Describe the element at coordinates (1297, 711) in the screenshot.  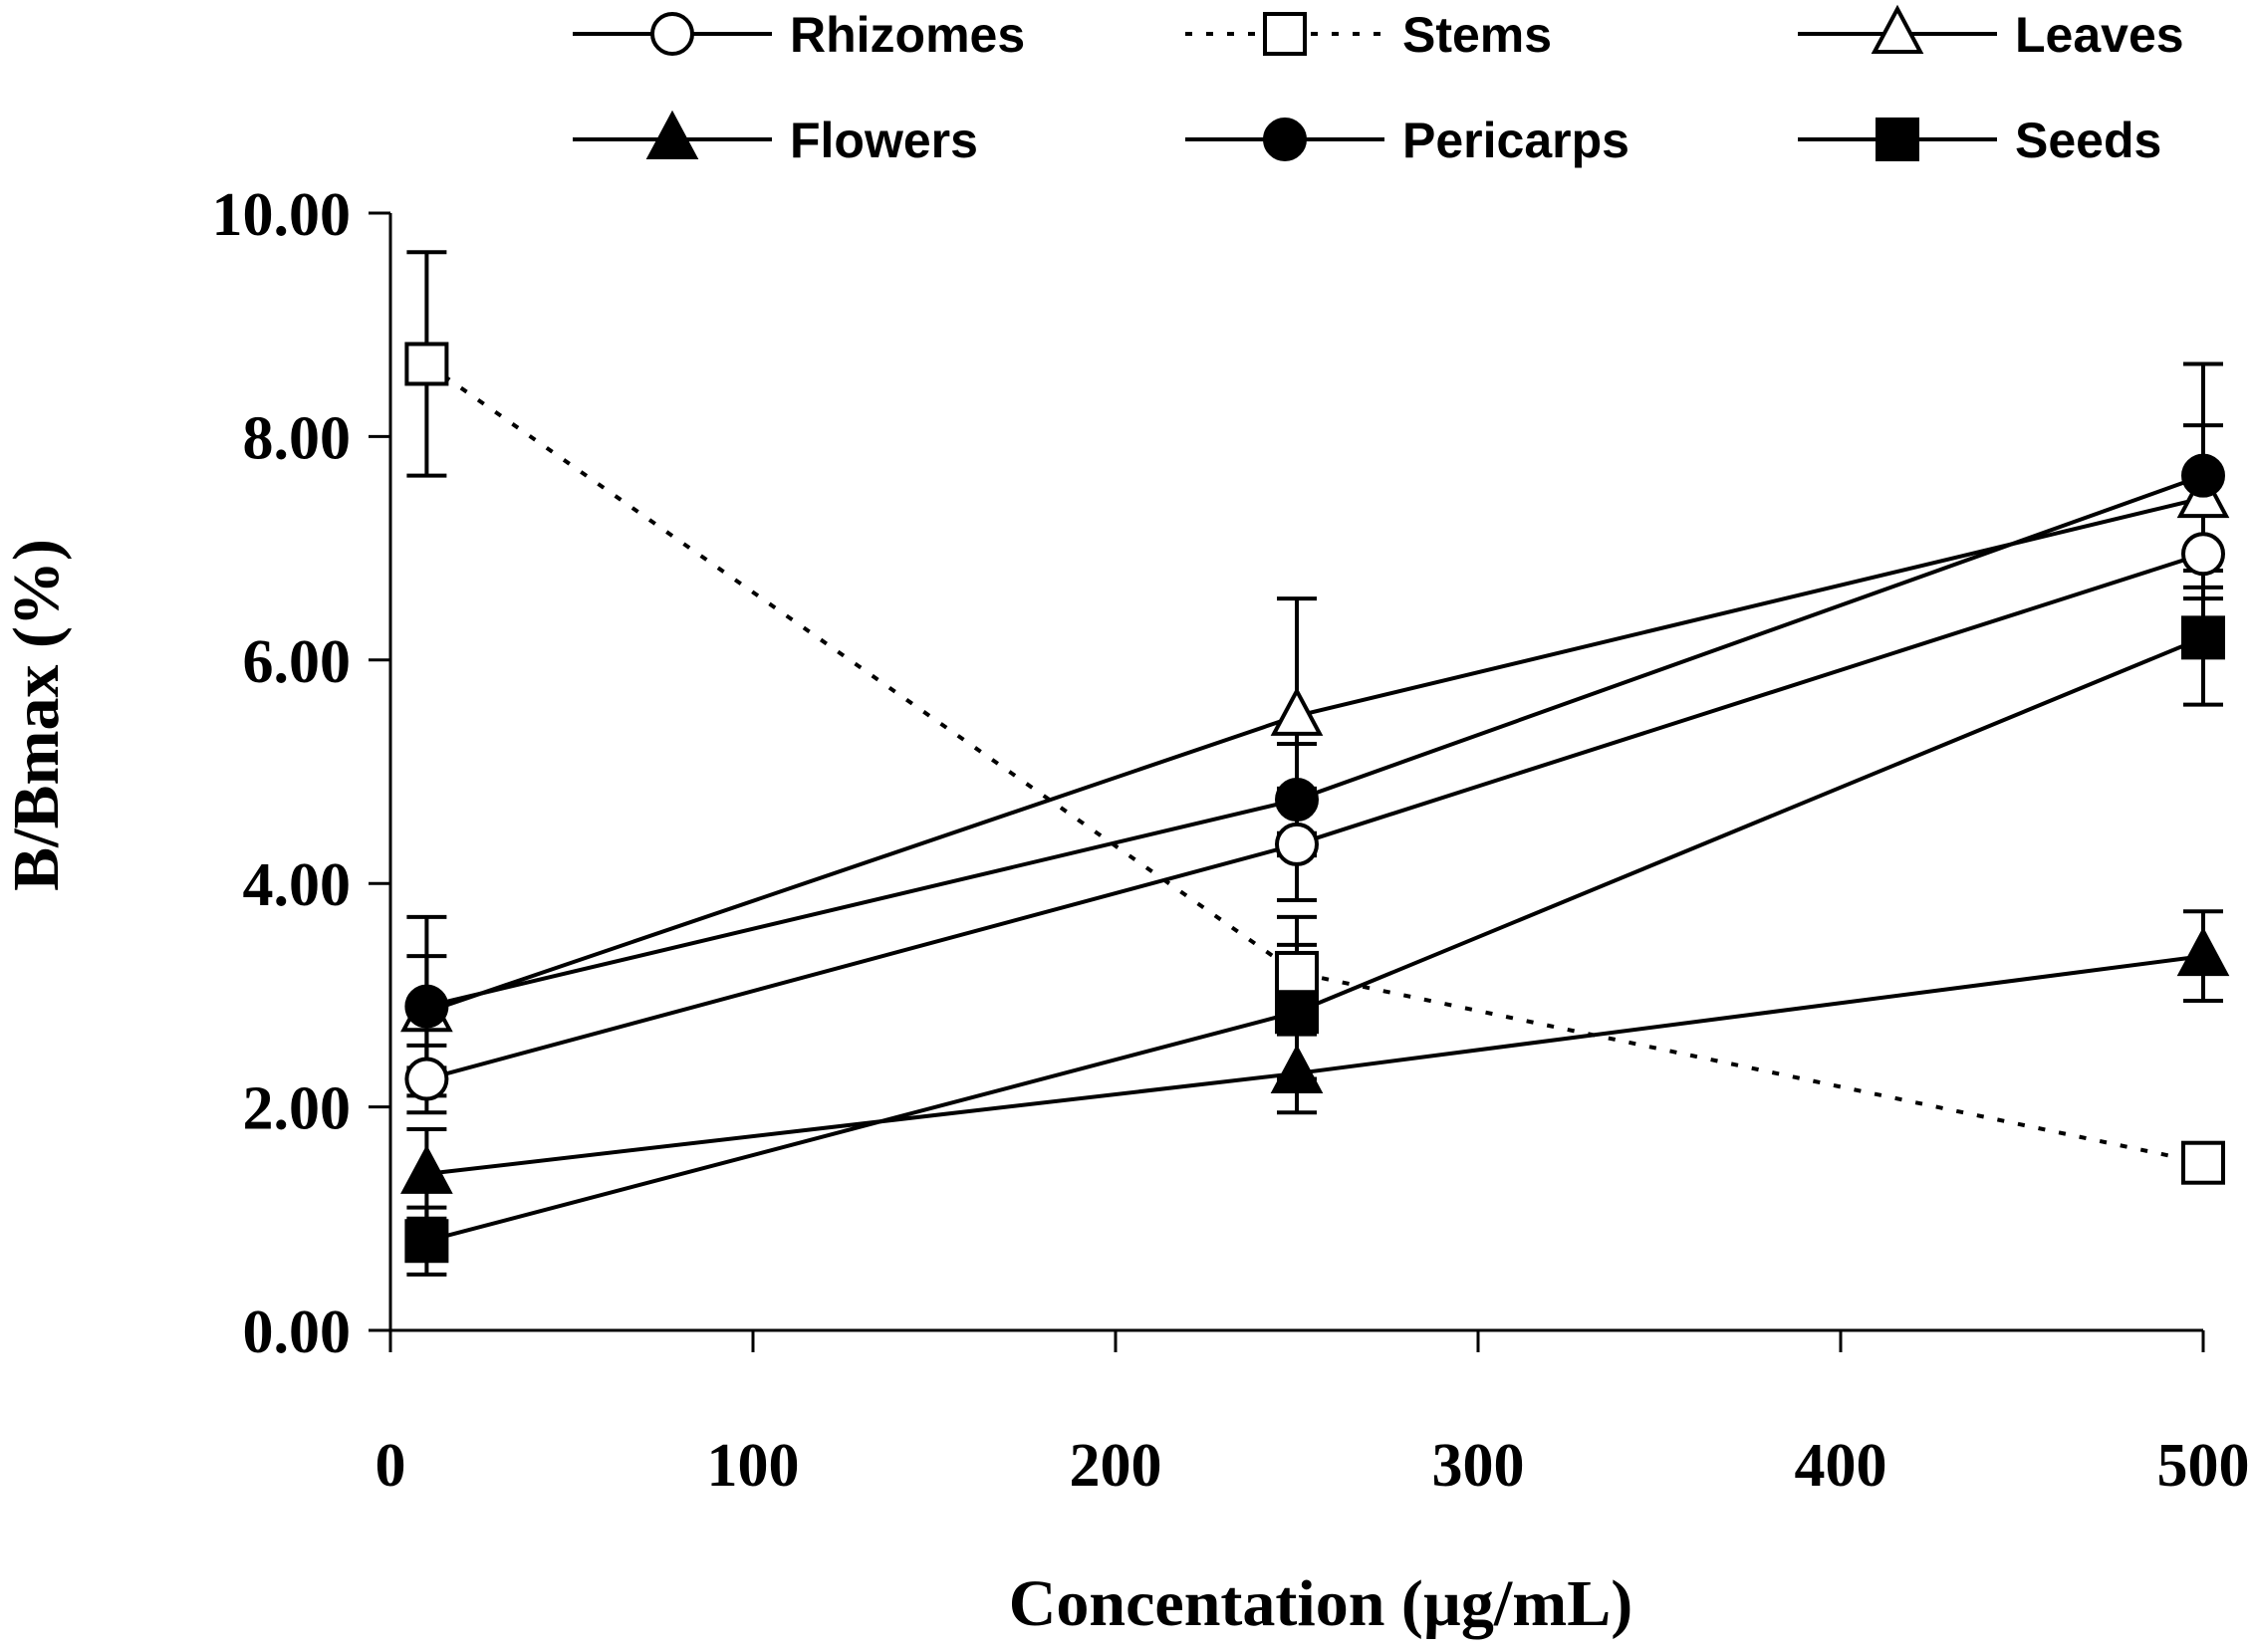
I see `marker-leaves` at that location.